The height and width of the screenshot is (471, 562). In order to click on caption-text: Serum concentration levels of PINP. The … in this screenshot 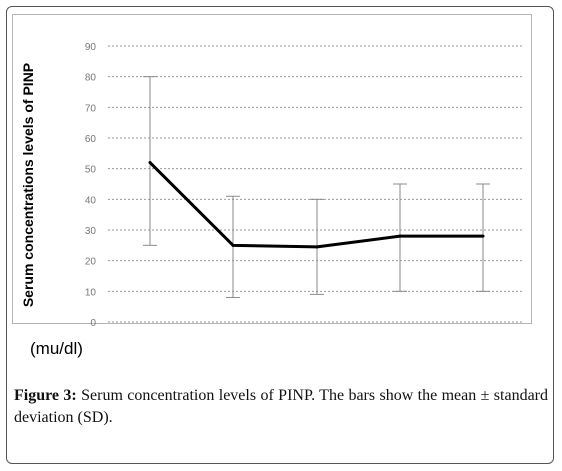, I will do `click(281, 406)`.